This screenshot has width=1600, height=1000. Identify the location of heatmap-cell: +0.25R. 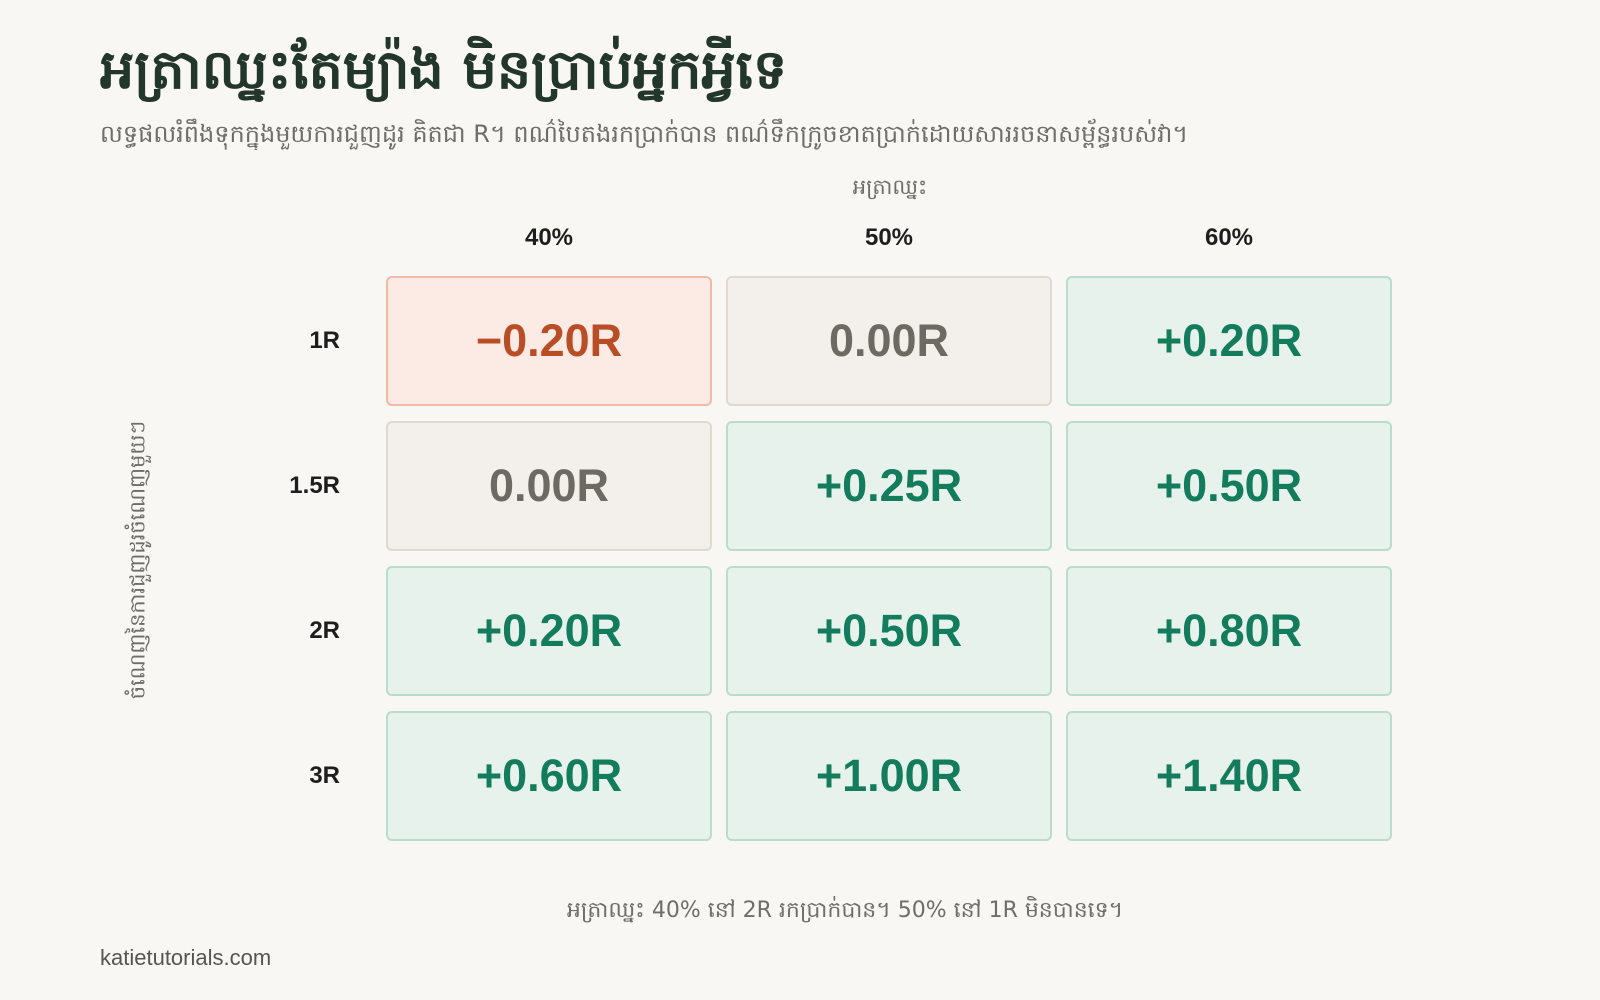
(889, 486).